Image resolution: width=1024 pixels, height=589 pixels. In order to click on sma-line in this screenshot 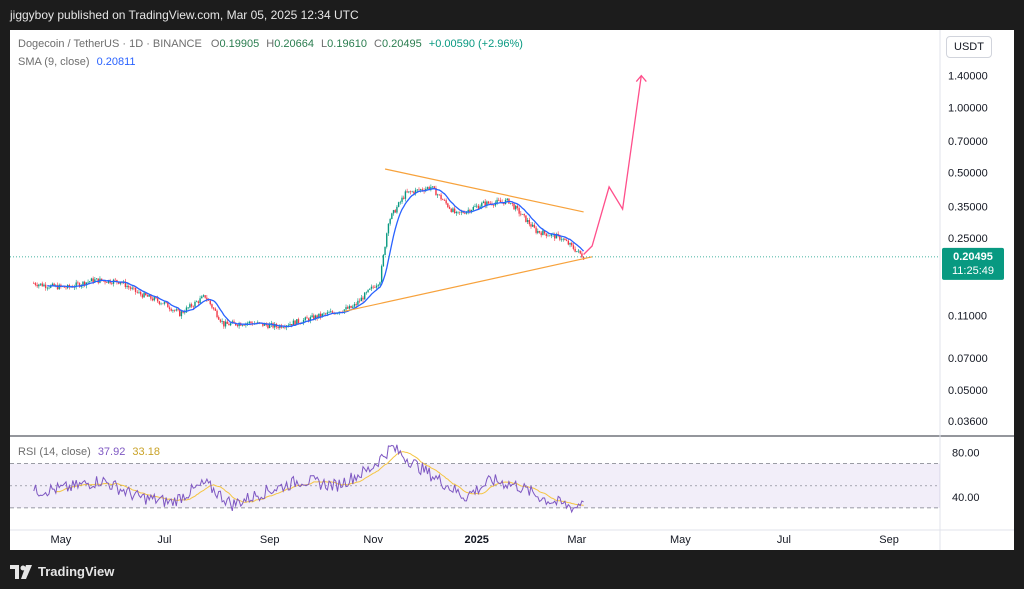, I will do `click(316, 257)`.